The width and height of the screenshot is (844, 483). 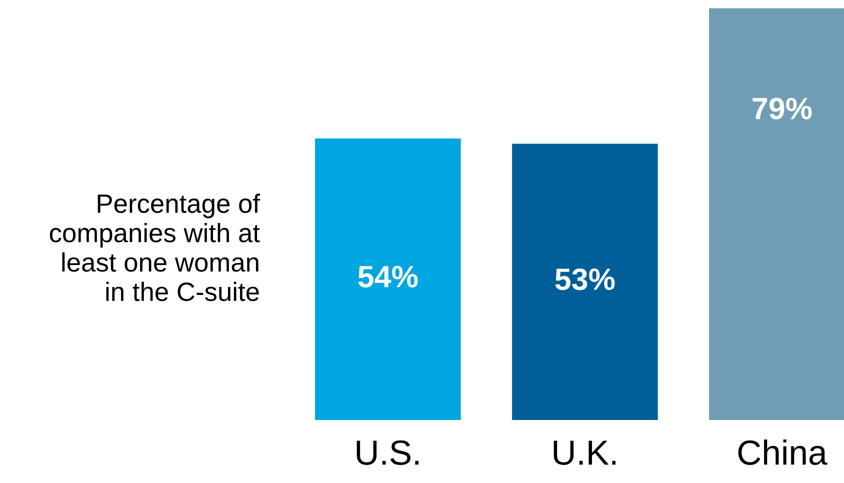 What do you see at coordinates (782, 109) in the screenshot?
I see `data-label: 79%` at bounding box center [782, 109].